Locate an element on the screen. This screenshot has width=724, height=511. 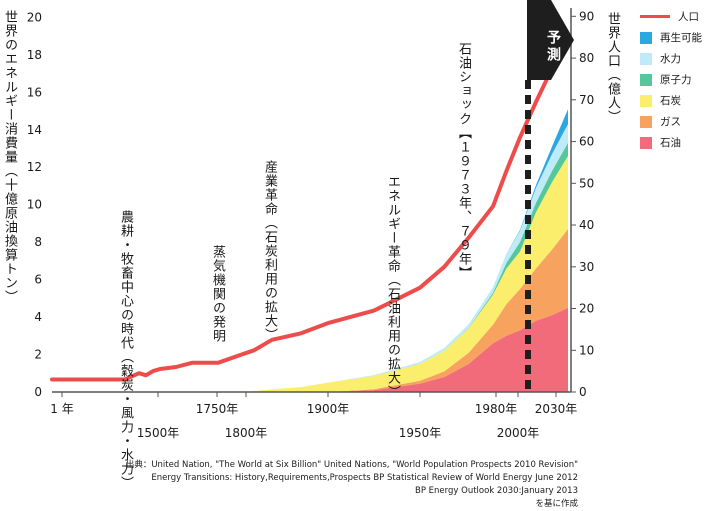
source-line-3: BP Energy Outlook 2030:January 2013 is located at coordinates (496, 491).